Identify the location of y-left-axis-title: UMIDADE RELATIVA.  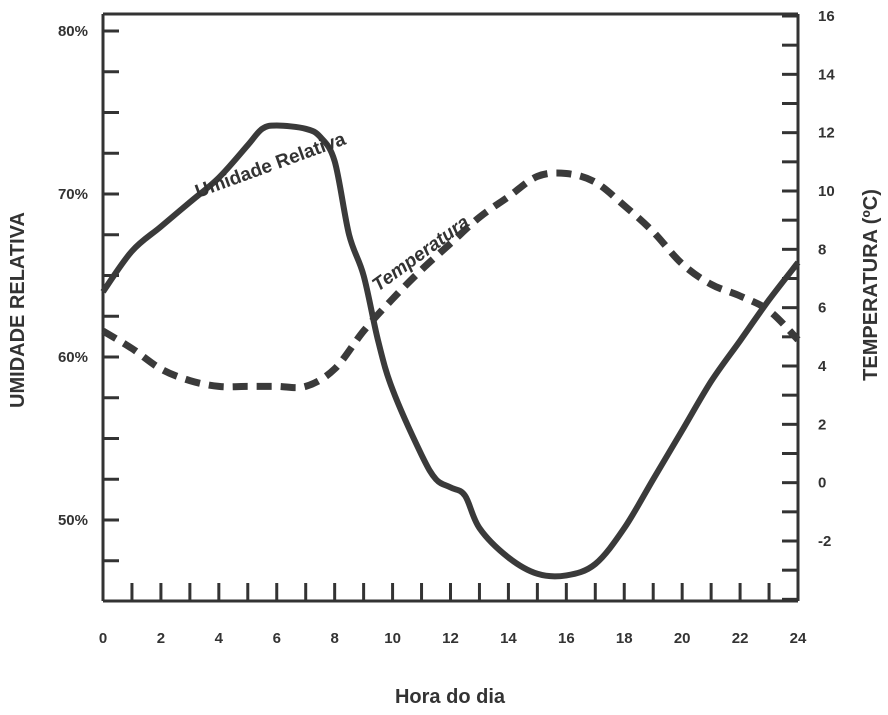
(18, 310).